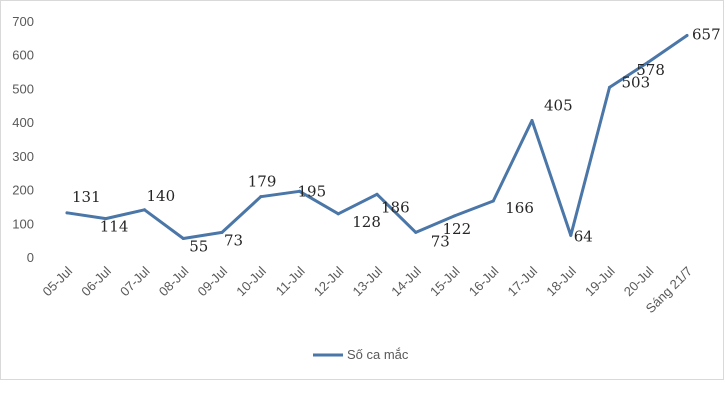 Image resolution: width=725 pixels, height=401 pixels. I want to click on x-tick-label: 08-Jul, so click(174, 281).